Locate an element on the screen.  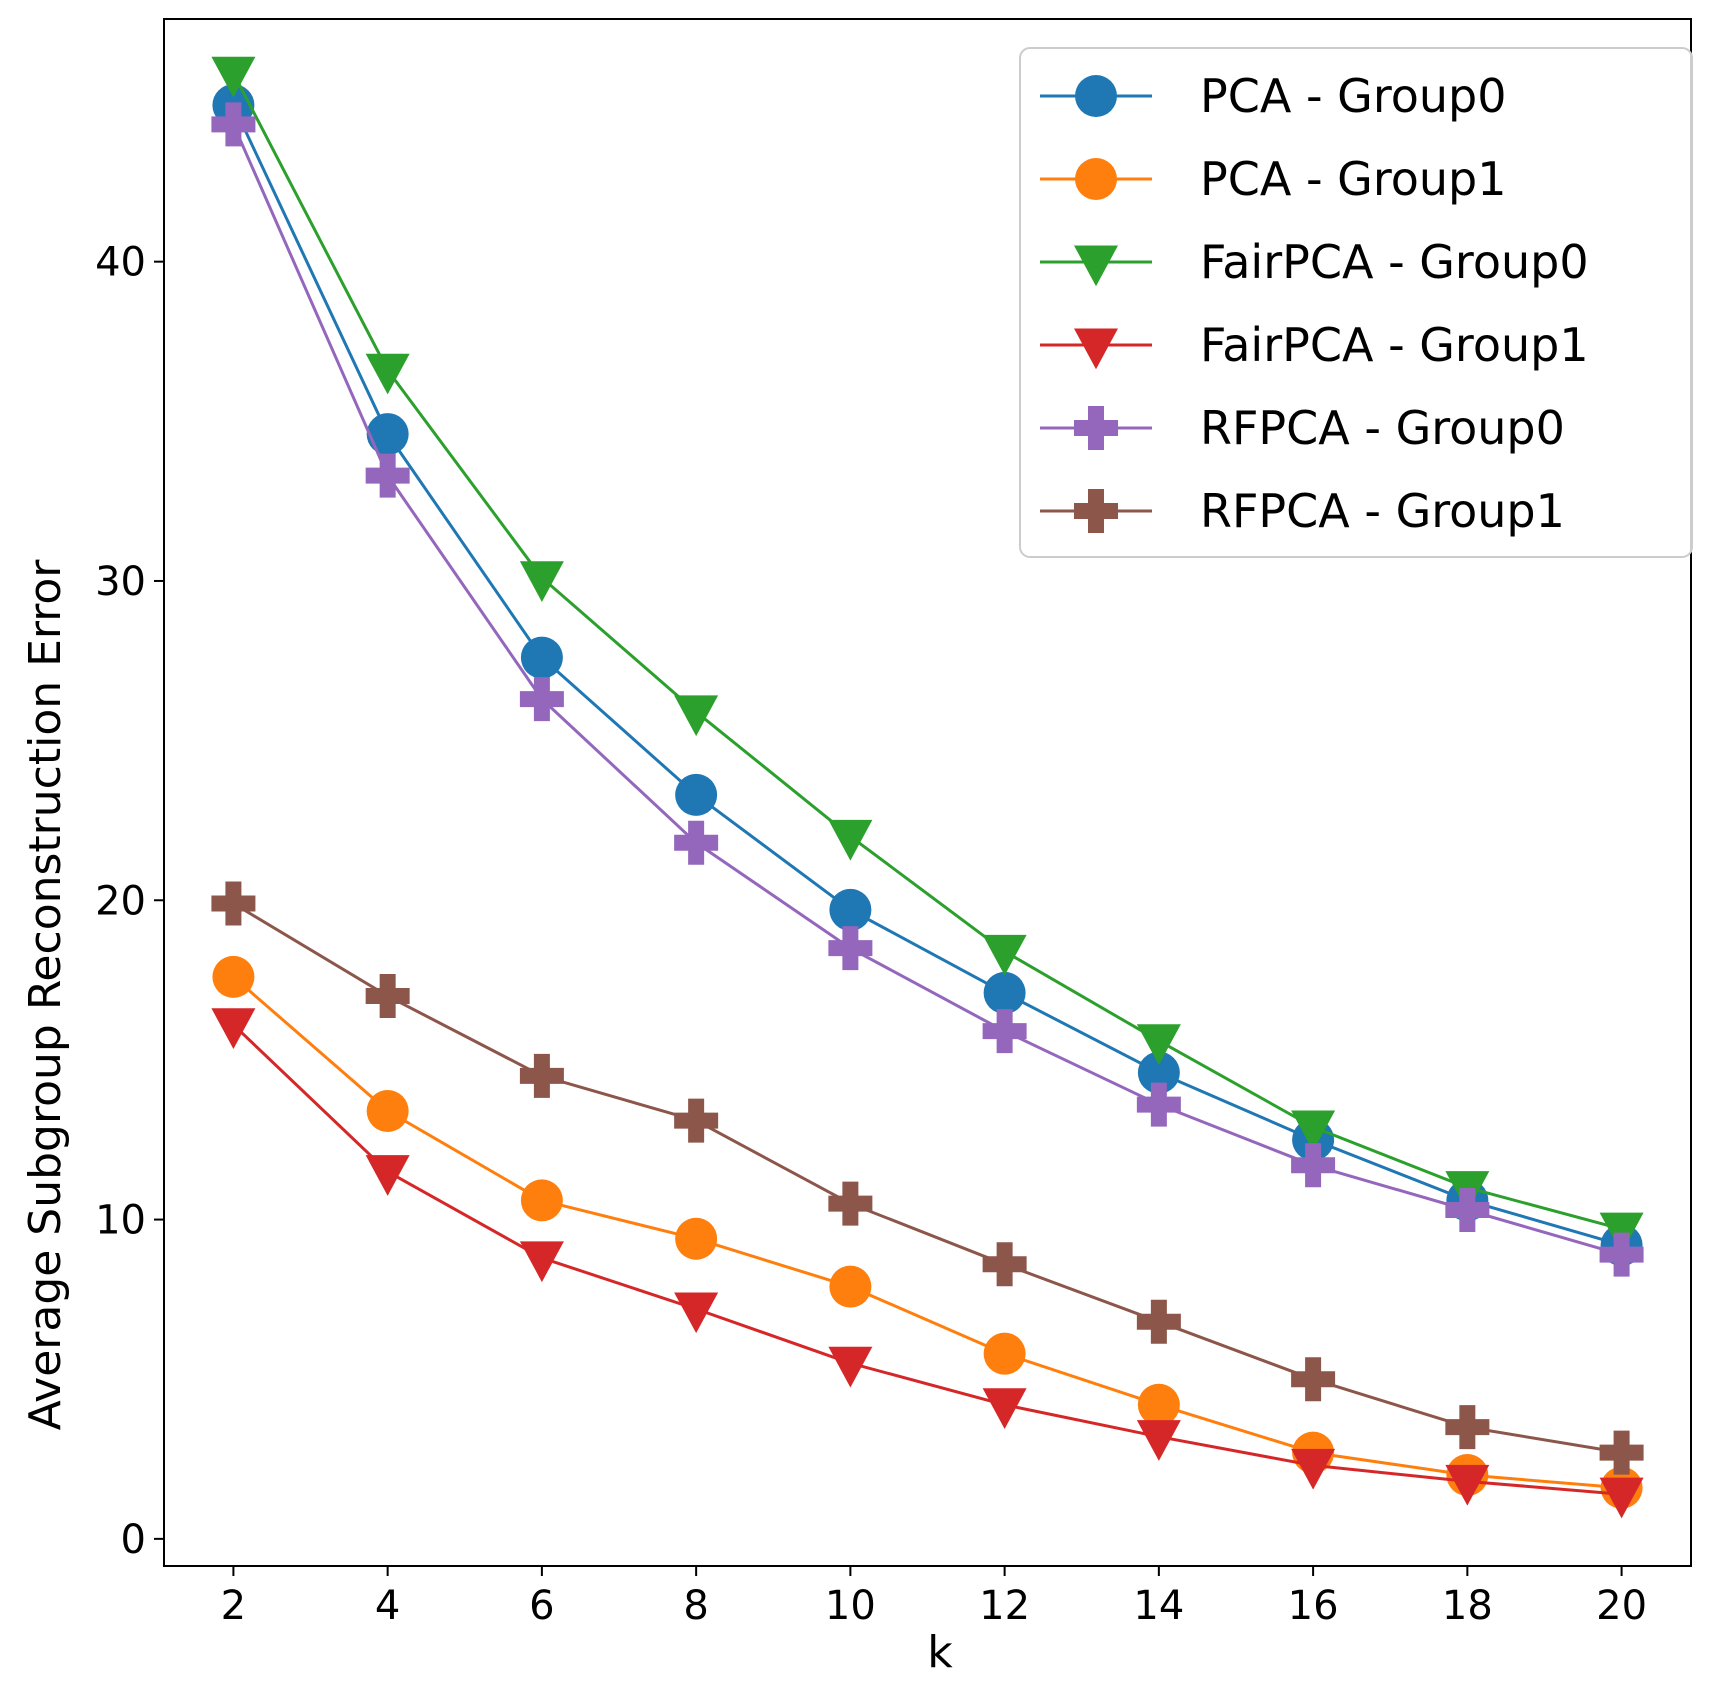
legend-item: RFPCA - Group1 is located at coordinates (1302, 511).